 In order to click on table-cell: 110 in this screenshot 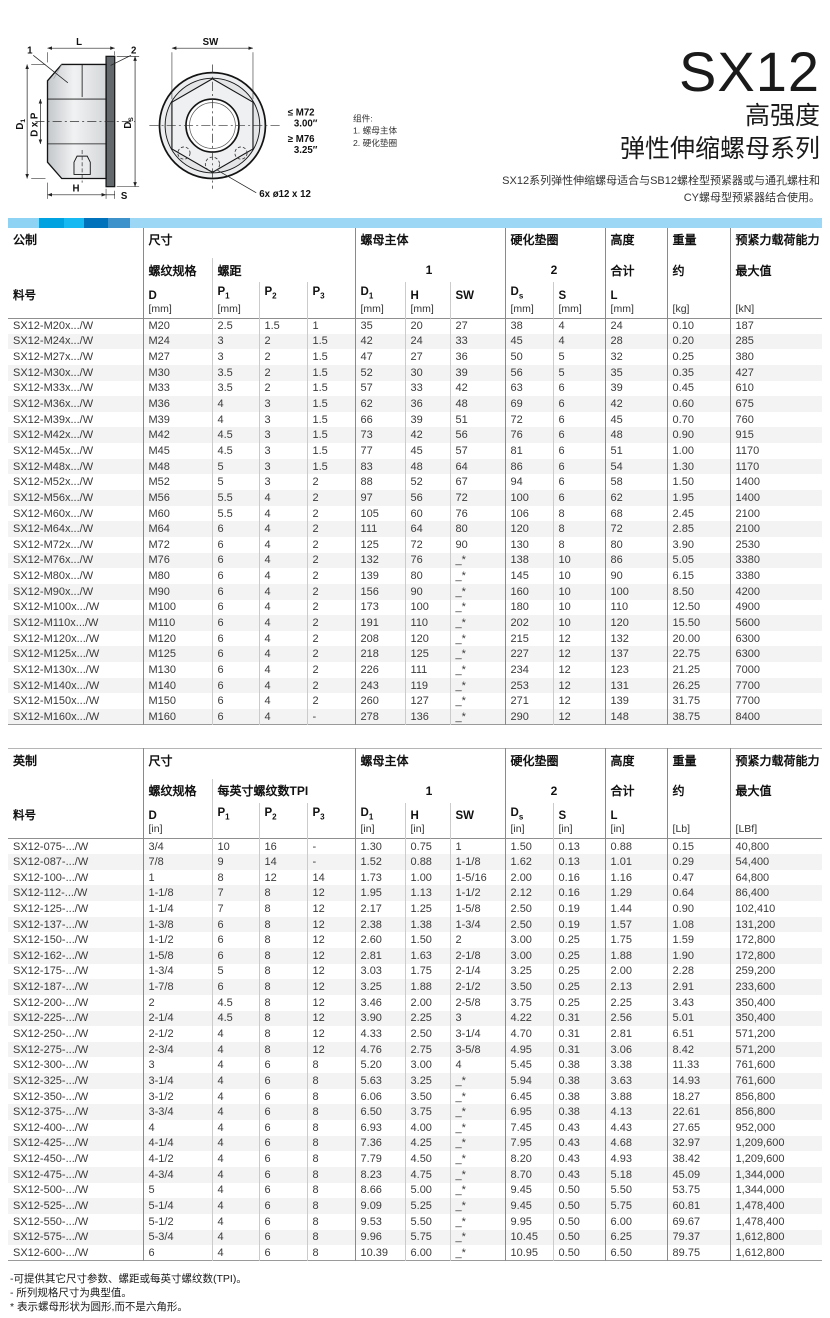, I will do `click(427, 623)`.